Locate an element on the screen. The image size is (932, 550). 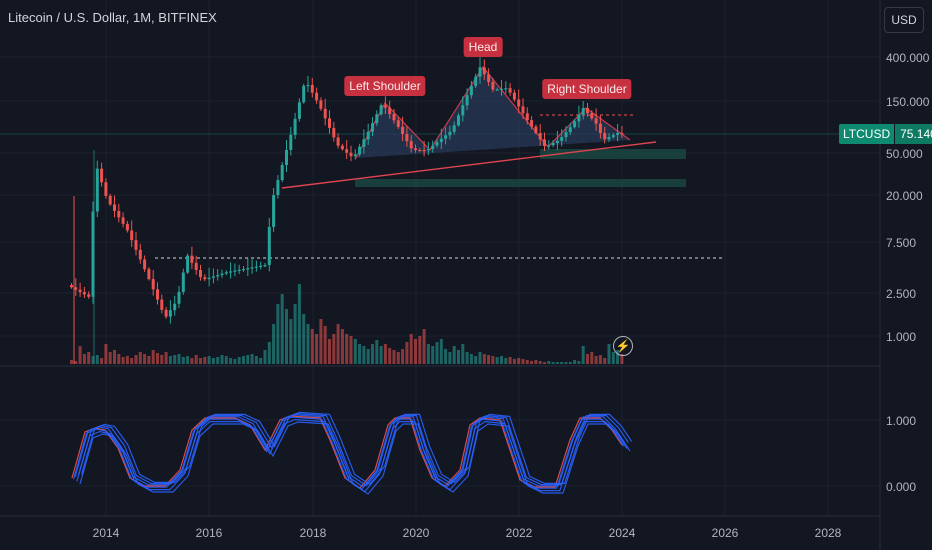
oscillator-axis-label: 0.000 is located at coordinates (901, 487).